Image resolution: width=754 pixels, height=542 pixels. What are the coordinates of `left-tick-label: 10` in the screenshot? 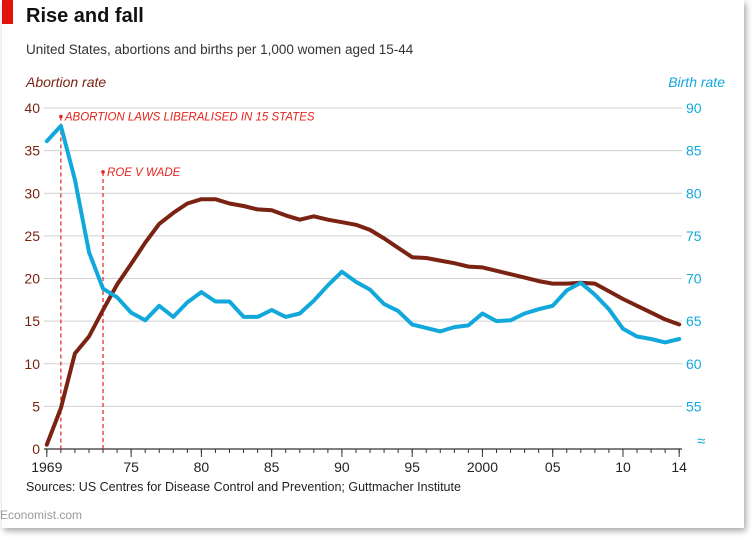 It's located at (32, 364).